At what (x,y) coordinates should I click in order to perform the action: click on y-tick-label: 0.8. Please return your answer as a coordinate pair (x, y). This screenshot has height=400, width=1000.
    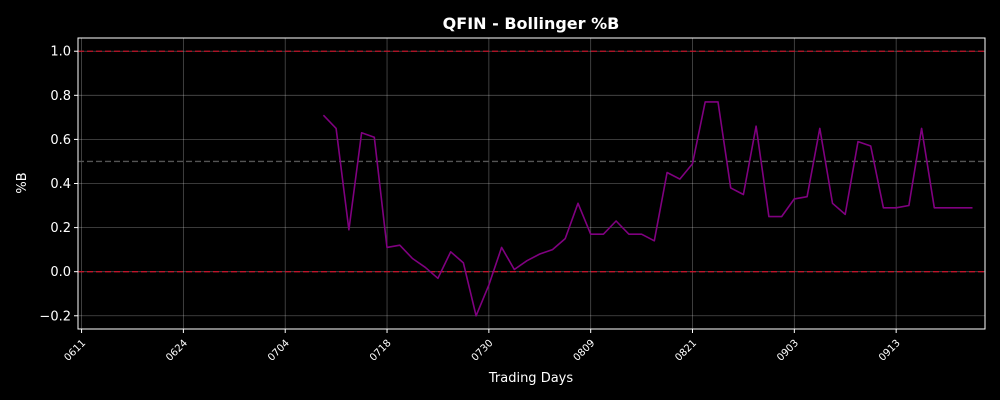
    Looking at the image, I should click on (60, 96).